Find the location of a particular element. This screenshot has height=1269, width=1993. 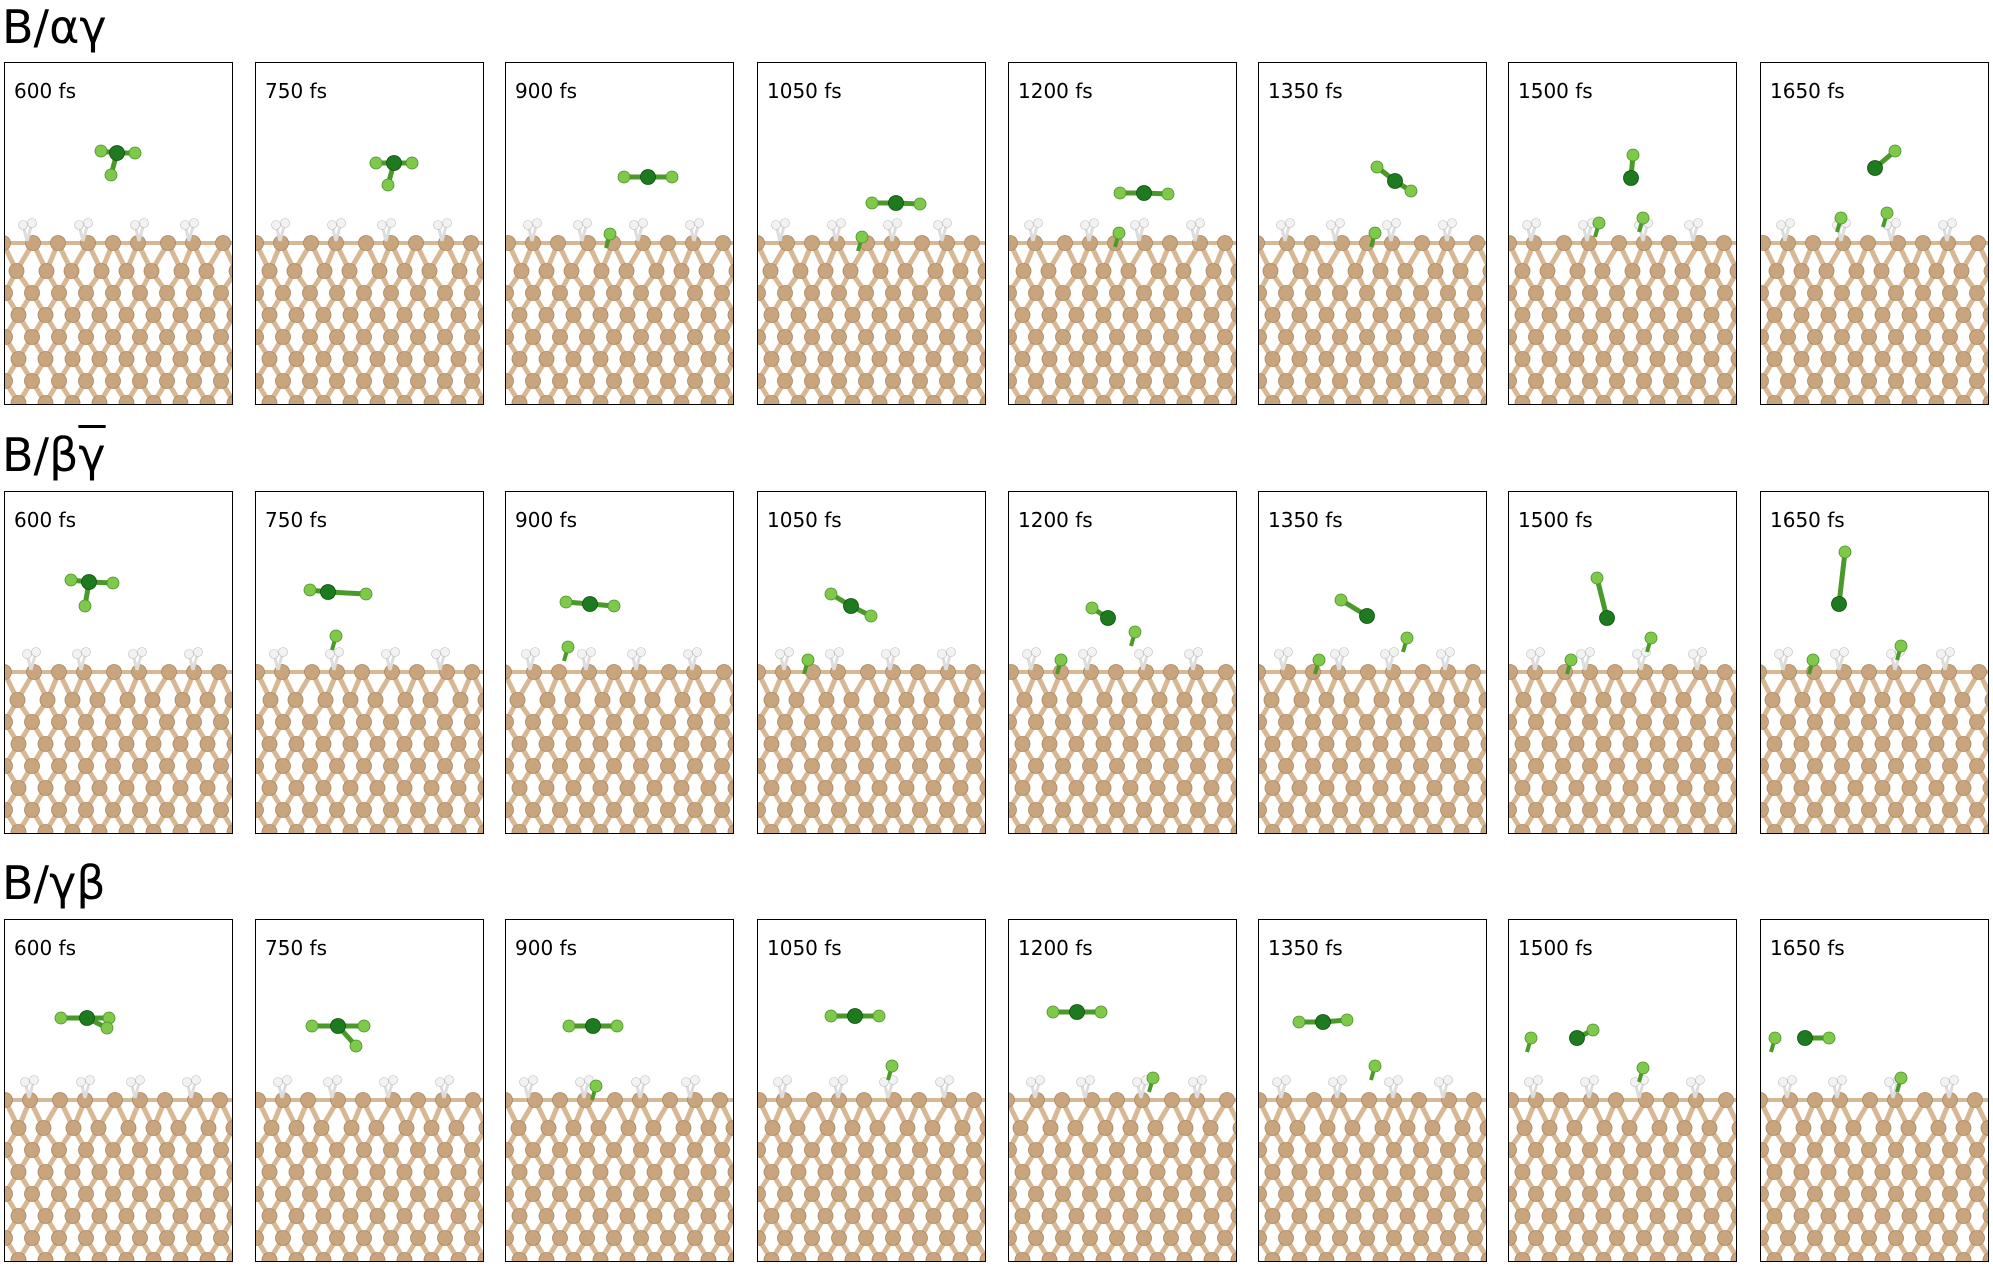

time-label: 1500 fs is located at coordinates (1555, 520).